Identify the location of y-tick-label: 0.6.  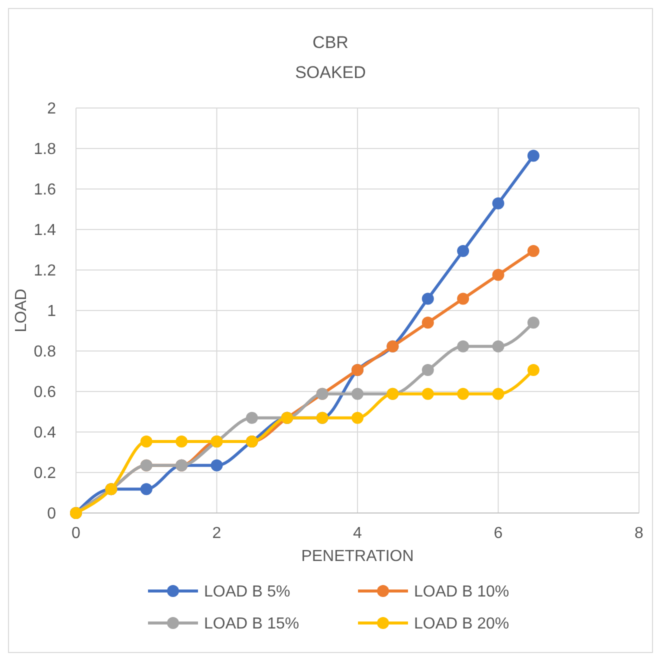
(45, 393).